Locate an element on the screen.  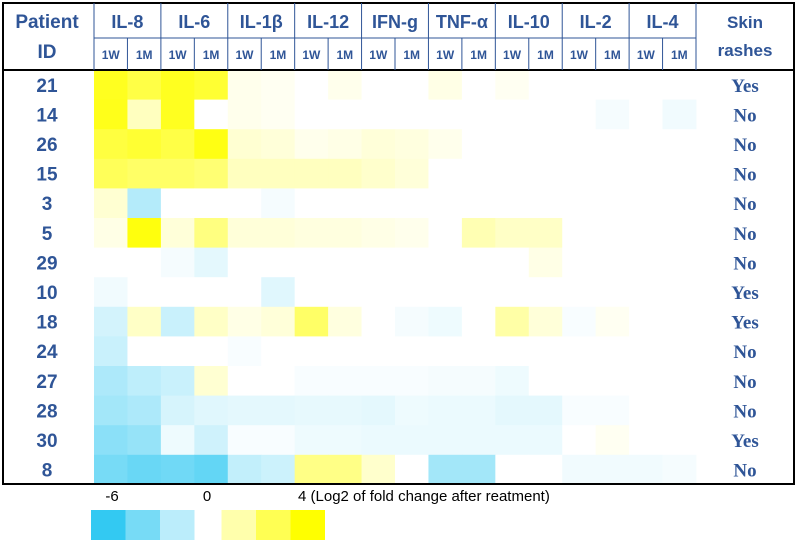
cytokine-header: IL-8 is located at coordinates (127, 22).